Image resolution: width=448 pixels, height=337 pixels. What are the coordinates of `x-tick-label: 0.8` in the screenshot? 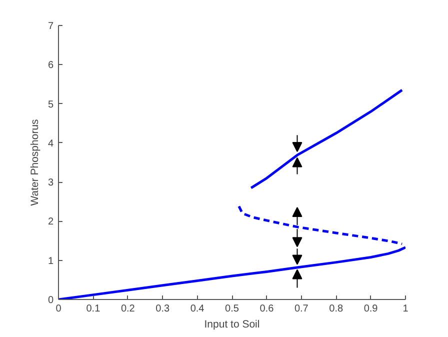 It's located at (336, 309).